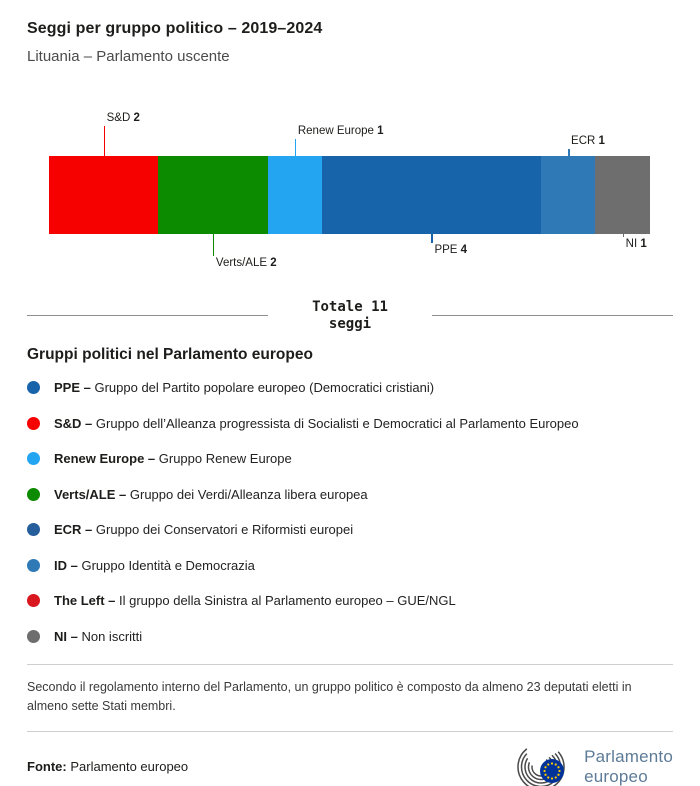  Describe the element at coordinates (588, 140) in the screenshot. I see `callout-label-ecr: ECR 1` at that location.